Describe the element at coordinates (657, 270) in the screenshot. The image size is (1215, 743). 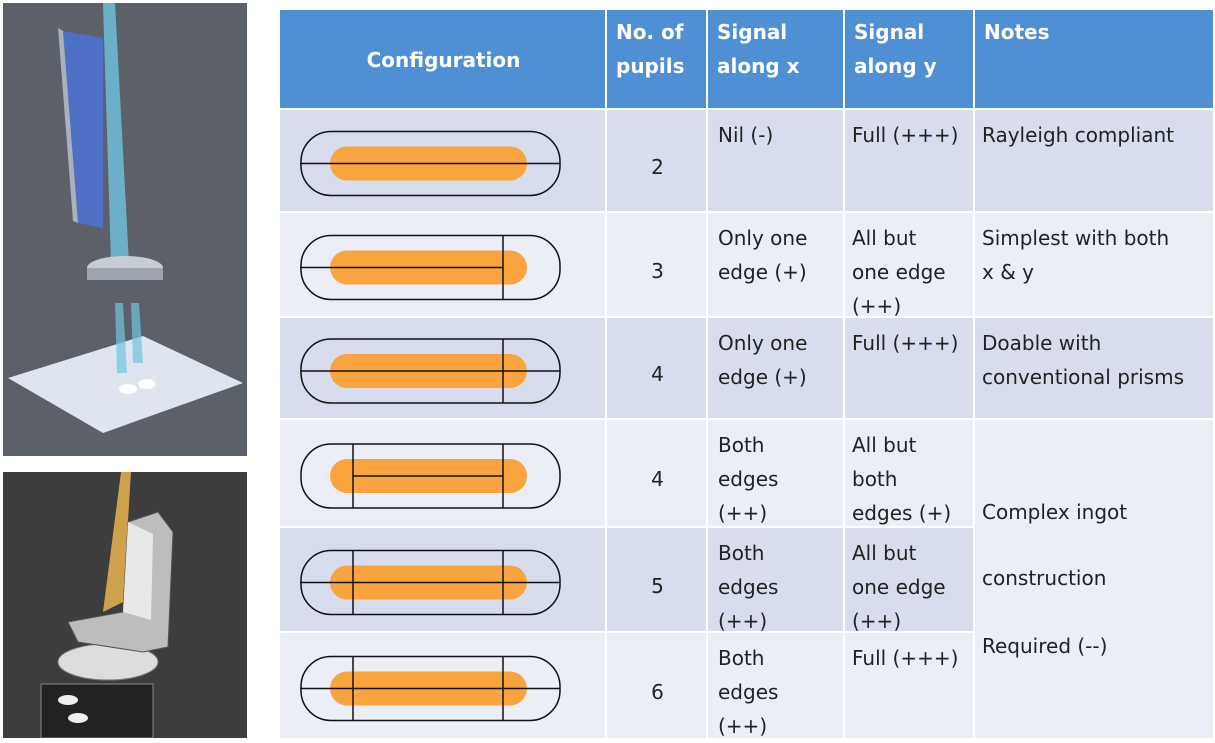
I see `cell-text: 3` at that location.